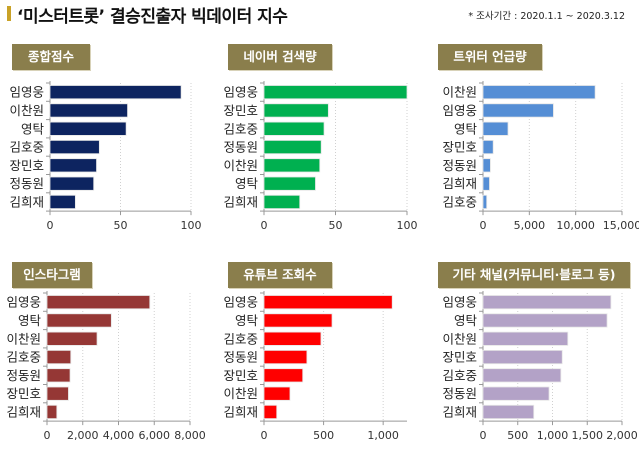 The height and width of the screenshot is (449, 639). What do you see at coordinates (530, 225) in the screenshot?
I see `x-tick-label: 5,000` at bounding box center [530, 225].